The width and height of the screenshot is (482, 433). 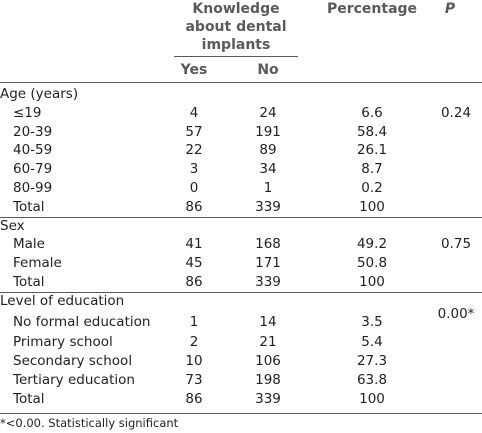 I want to click on cell-yes: 1, so click(x=194, y=322).